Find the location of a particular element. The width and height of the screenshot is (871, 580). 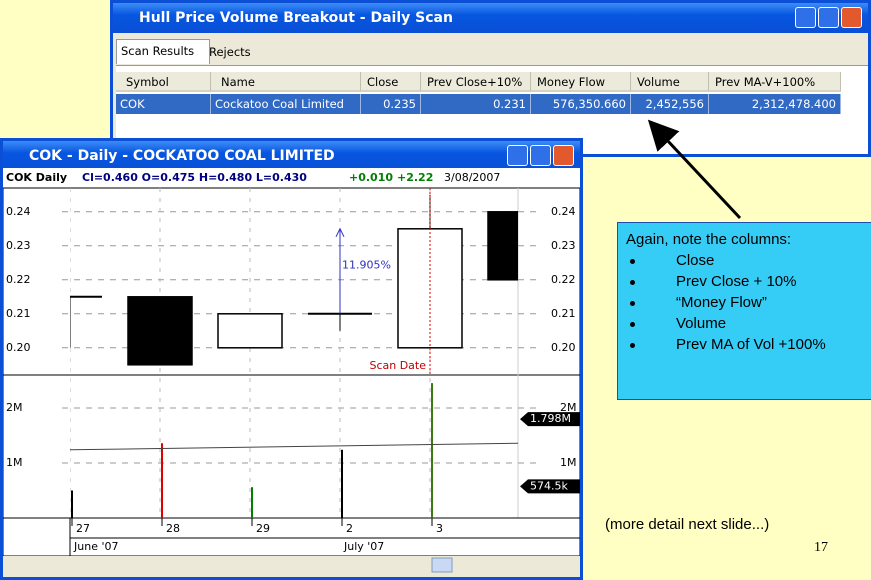

x-tick-label: 3 is located at coordinates (439, 528).